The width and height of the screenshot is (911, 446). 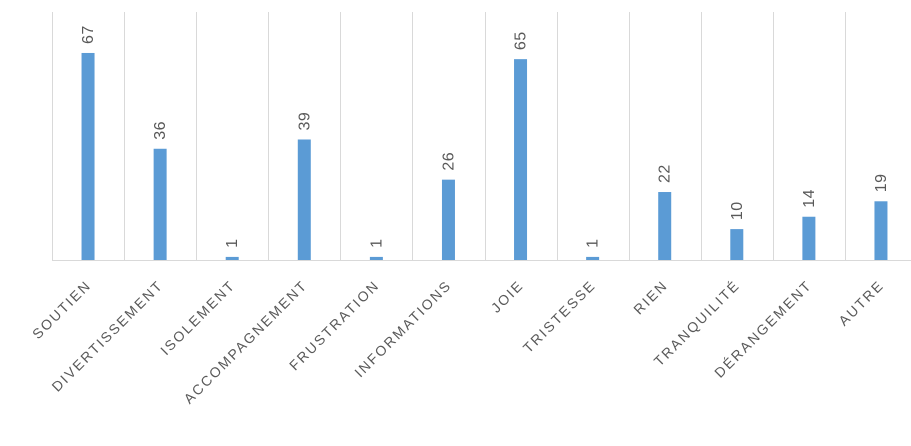 I want to click on data-label-8: 22, so click(x=665, y=173).